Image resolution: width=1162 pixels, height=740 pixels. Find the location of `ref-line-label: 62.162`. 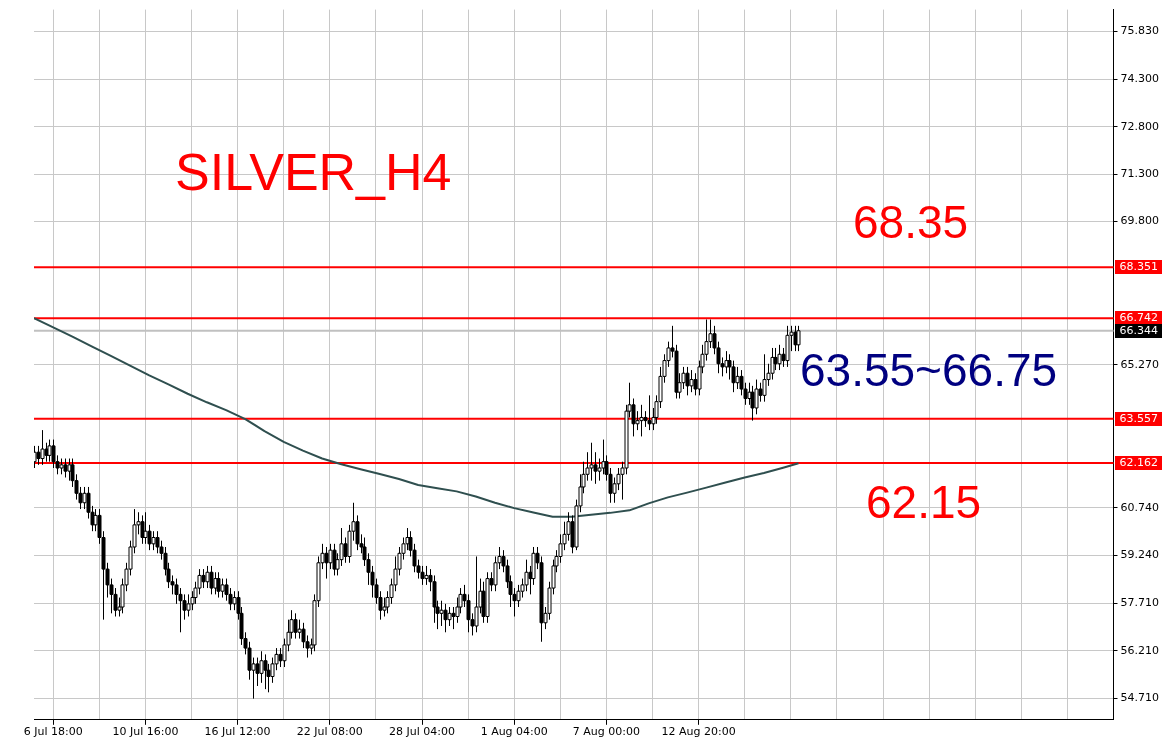

ref-line-label: 62.162 is located at coordinates (1138, 462).